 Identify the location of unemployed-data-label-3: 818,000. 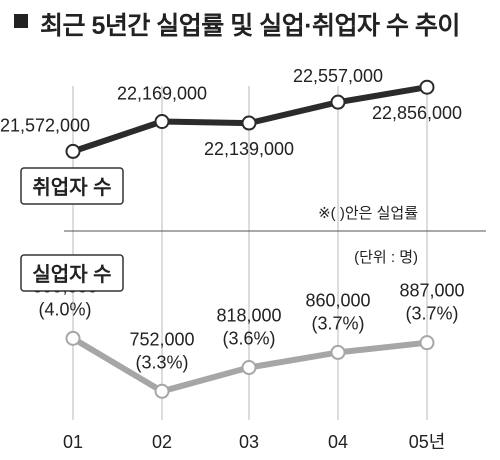
(248, 316).